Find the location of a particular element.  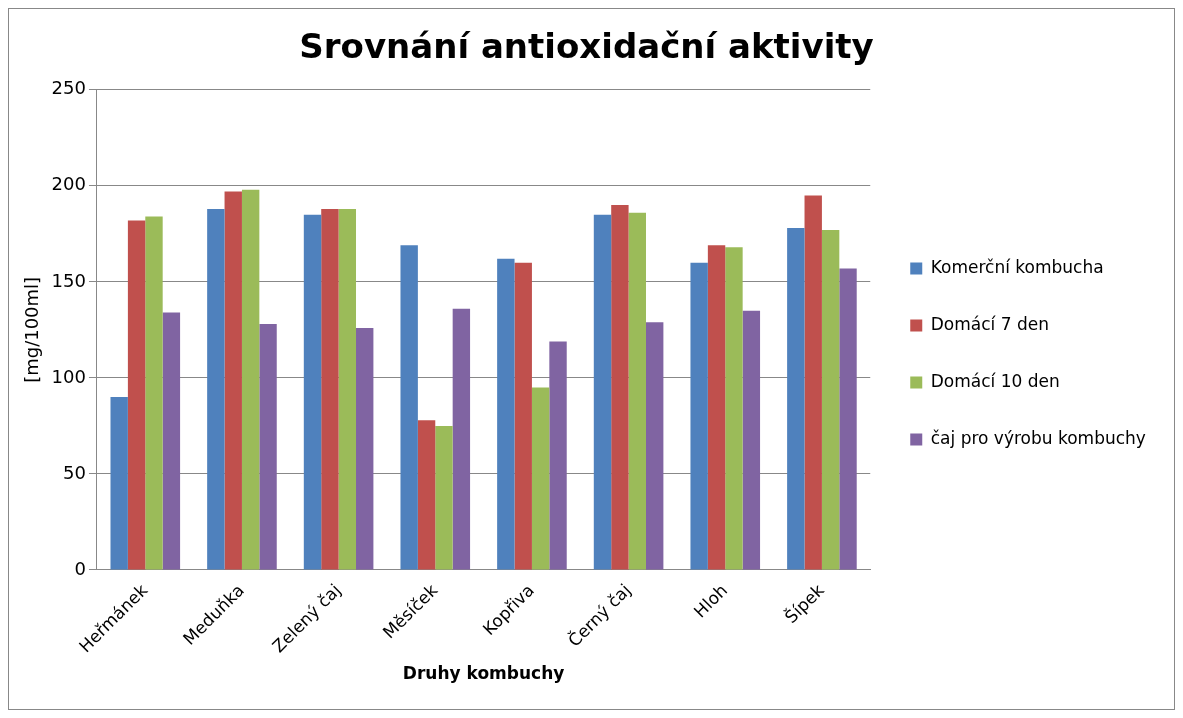

legend-label: Domácí 7 den is located at coordinates (989, 323).